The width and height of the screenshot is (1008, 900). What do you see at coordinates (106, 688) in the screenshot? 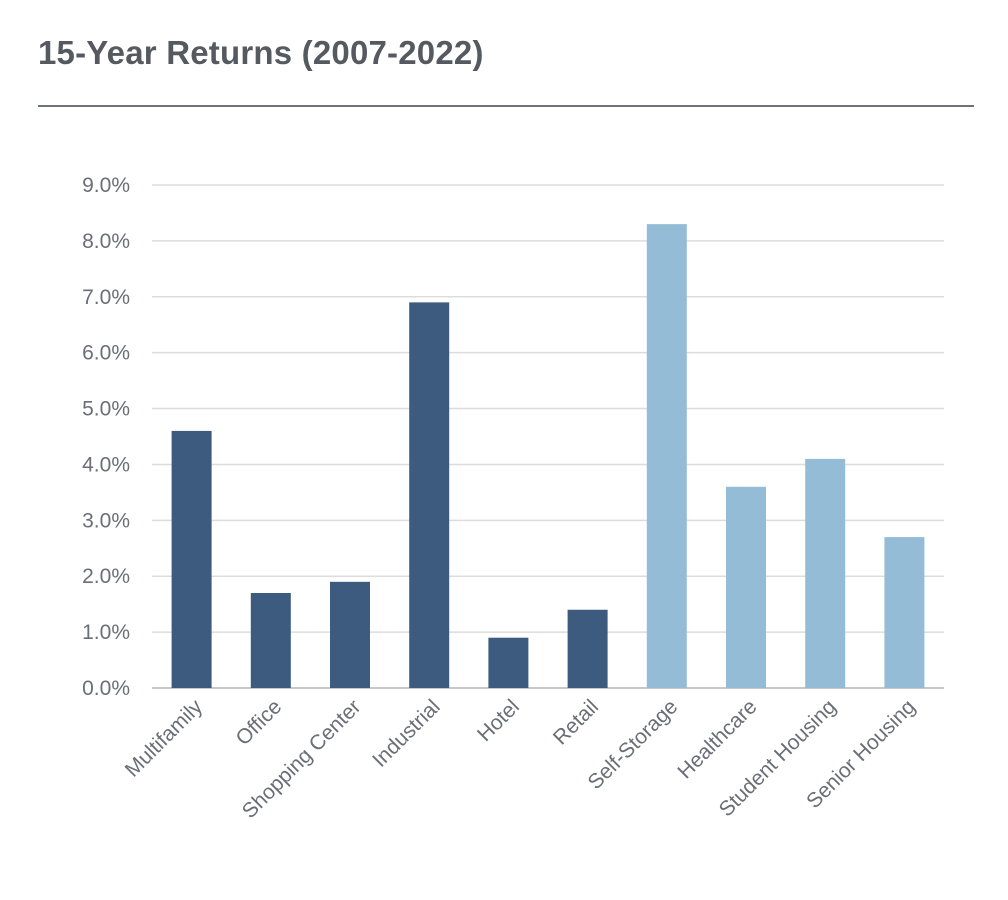
I see `y-tick-label: 0.0%` at bounding box center [106, 688].